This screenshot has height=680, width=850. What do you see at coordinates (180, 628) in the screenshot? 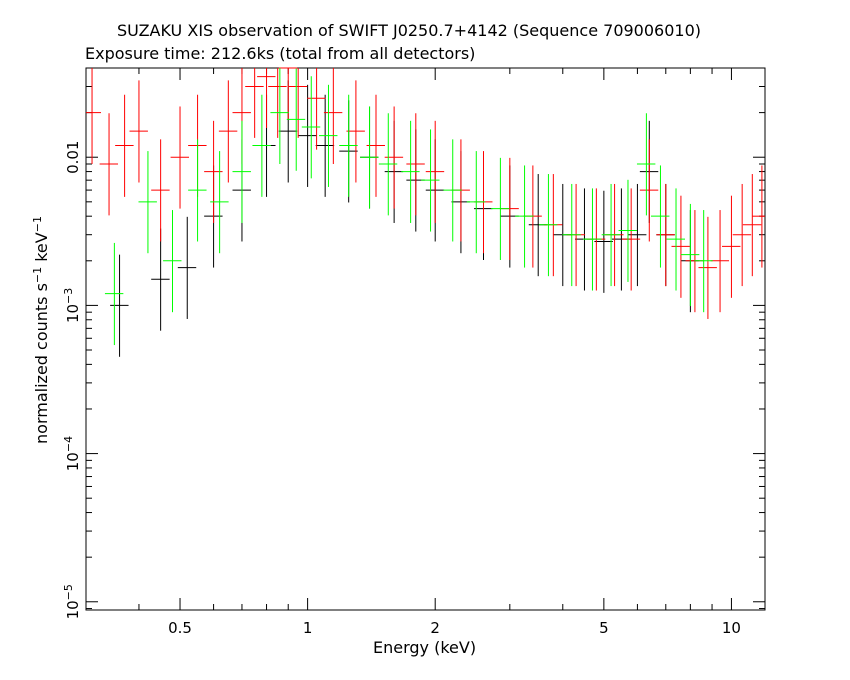
I see `x-tick-label: 0.5` at bounding box center [180, 628].